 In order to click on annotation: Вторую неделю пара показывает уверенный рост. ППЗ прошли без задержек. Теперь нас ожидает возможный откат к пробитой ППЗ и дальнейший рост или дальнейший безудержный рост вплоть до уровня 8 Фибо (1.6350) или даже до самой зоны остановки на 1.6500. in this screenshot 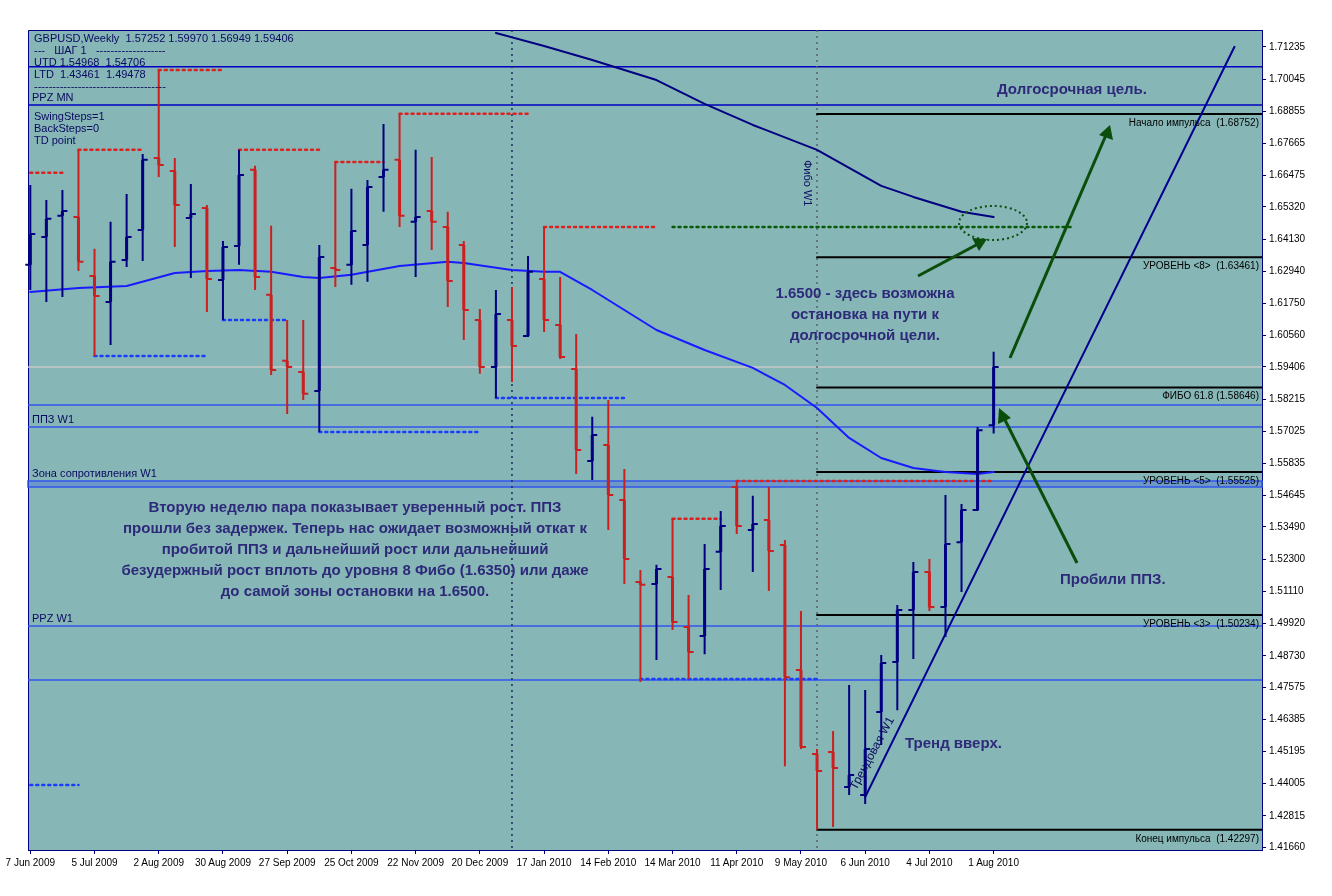, I will do `click(355, 549)`.